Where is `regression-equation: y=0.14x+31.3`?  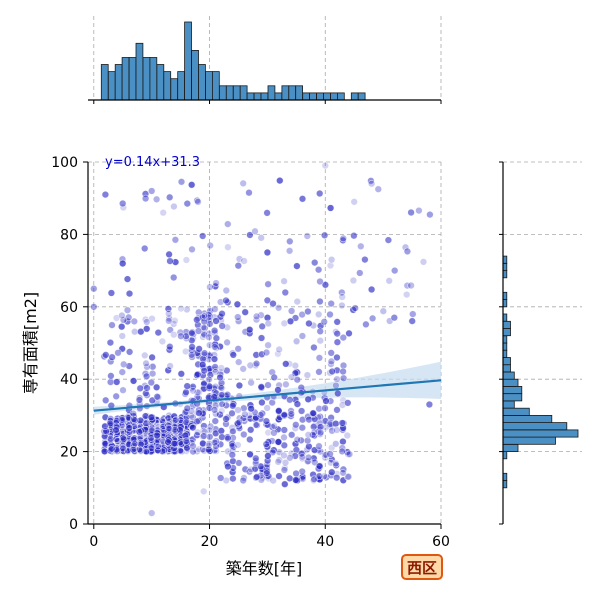
regression-equation: y=0.14x+31.3 is located at coordinates (152, 162).